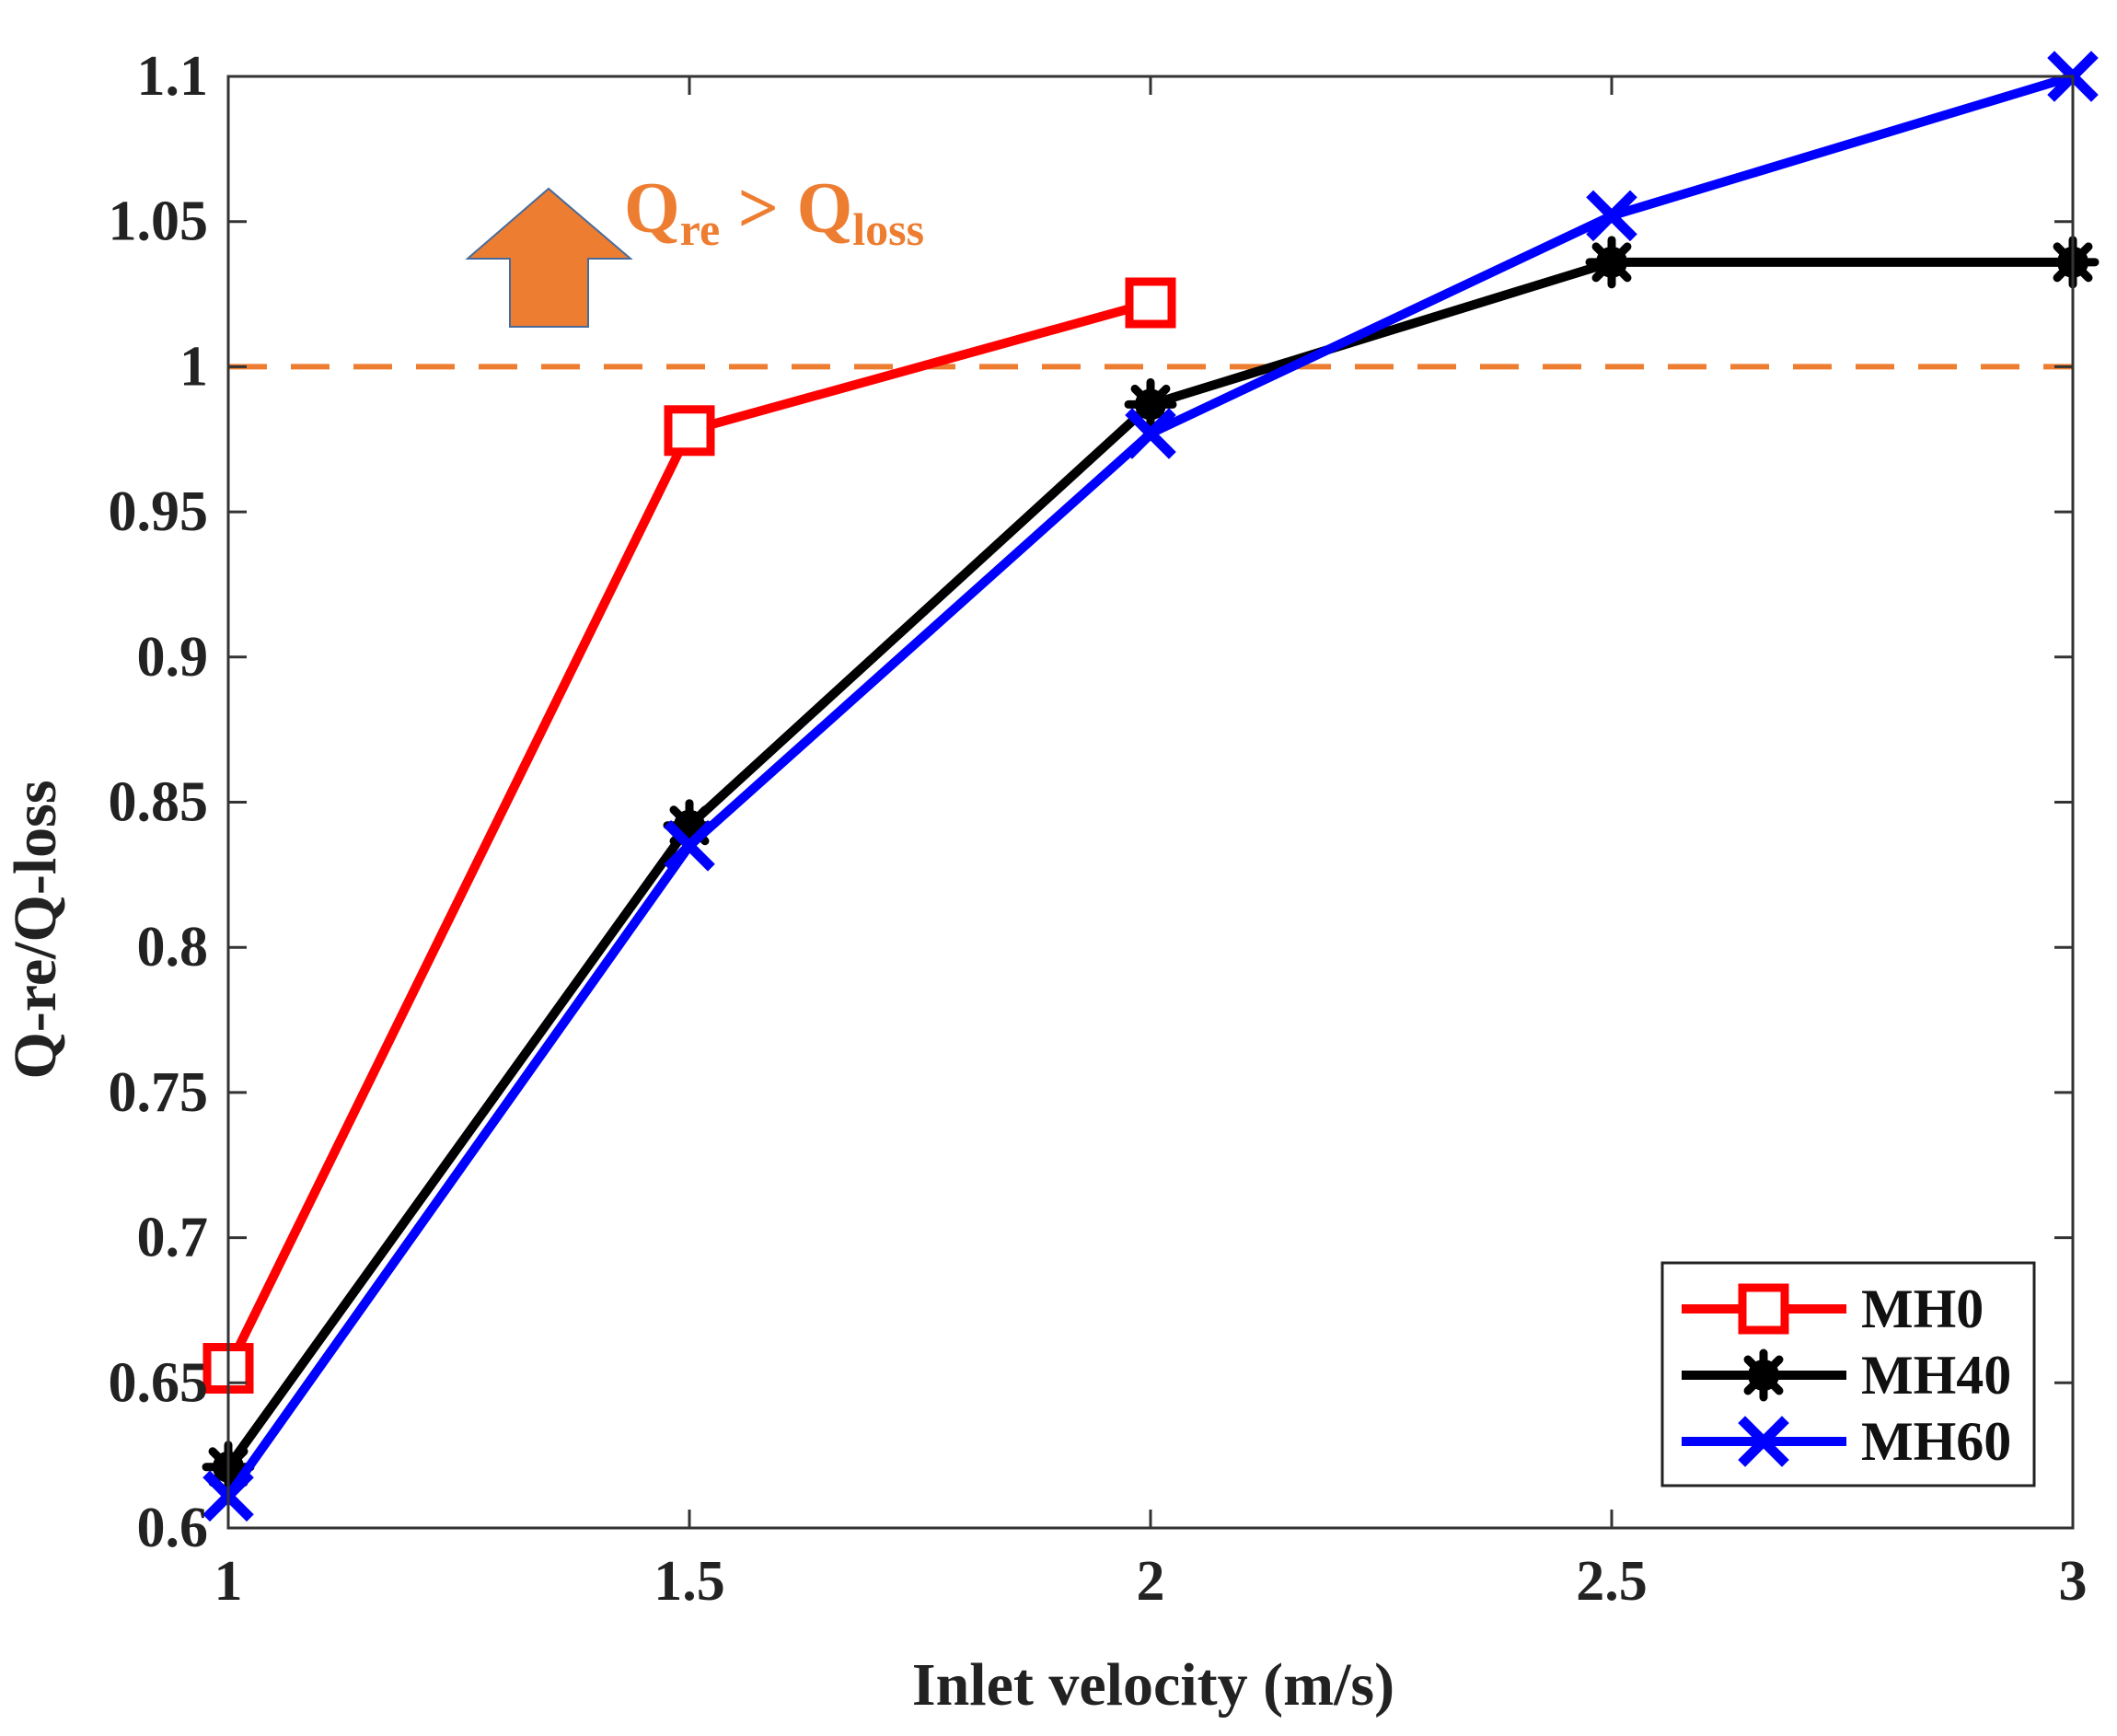 The height and width of the screenshot is (1736, 2117). I want to click on y-tick-label: 0.8, so click(173, 947).